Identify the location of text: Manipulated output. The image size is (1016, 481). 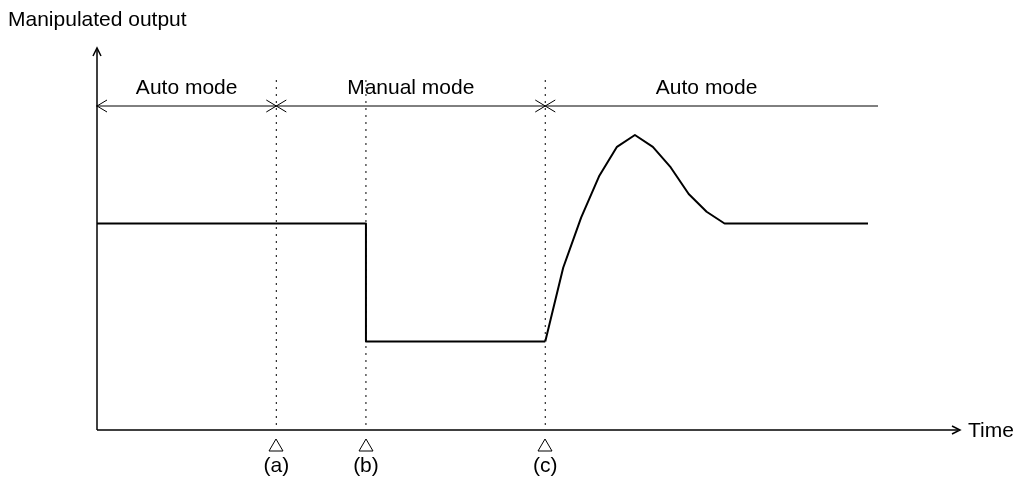
(97, 18).